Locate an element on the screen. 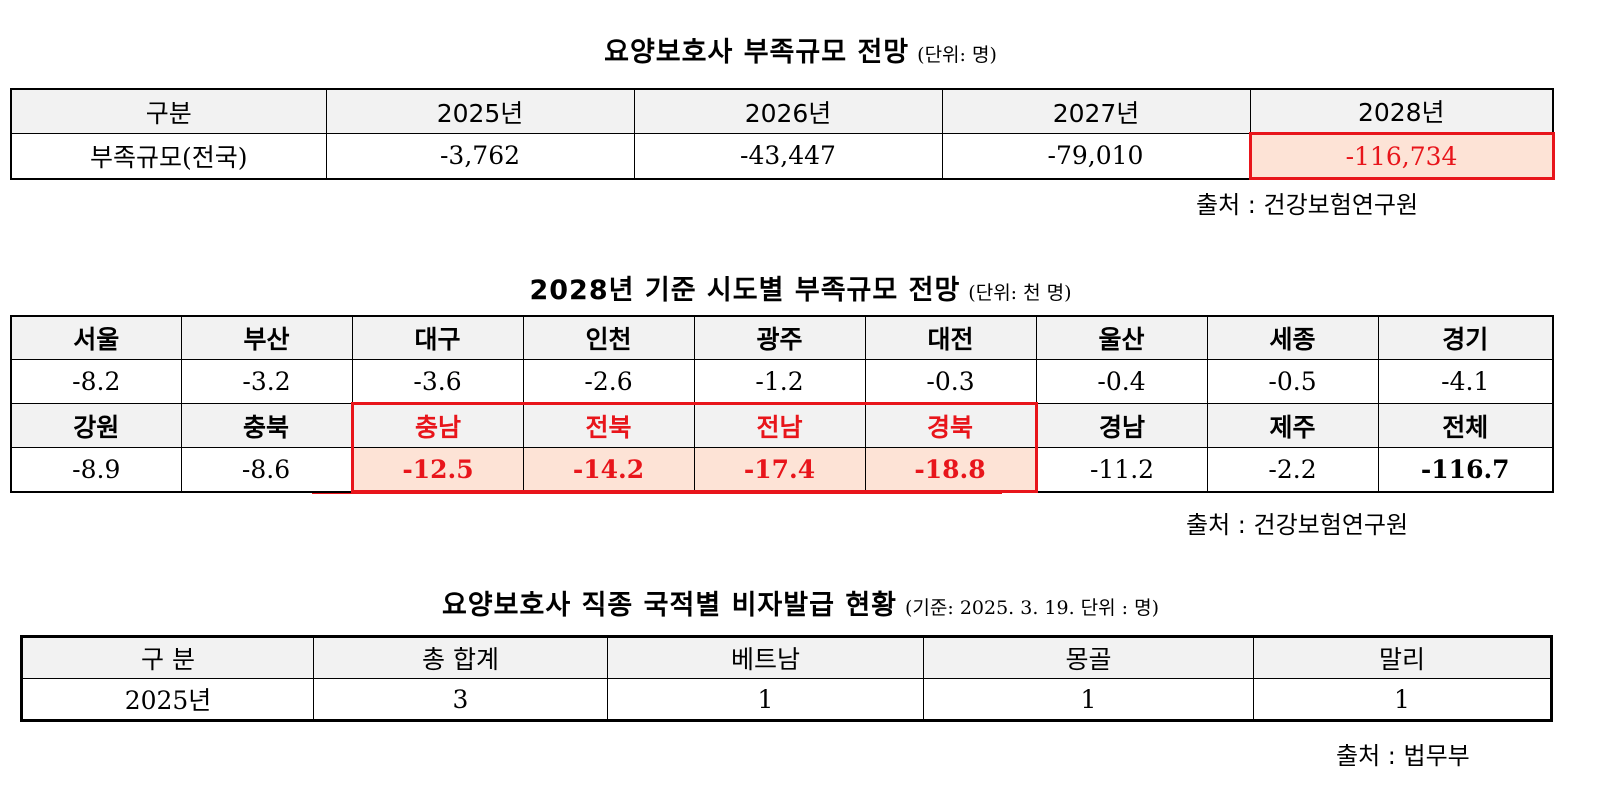 This screenshot has height=805, width=1601. value-cell: -2.2 is located at coordinates (1292, 469).